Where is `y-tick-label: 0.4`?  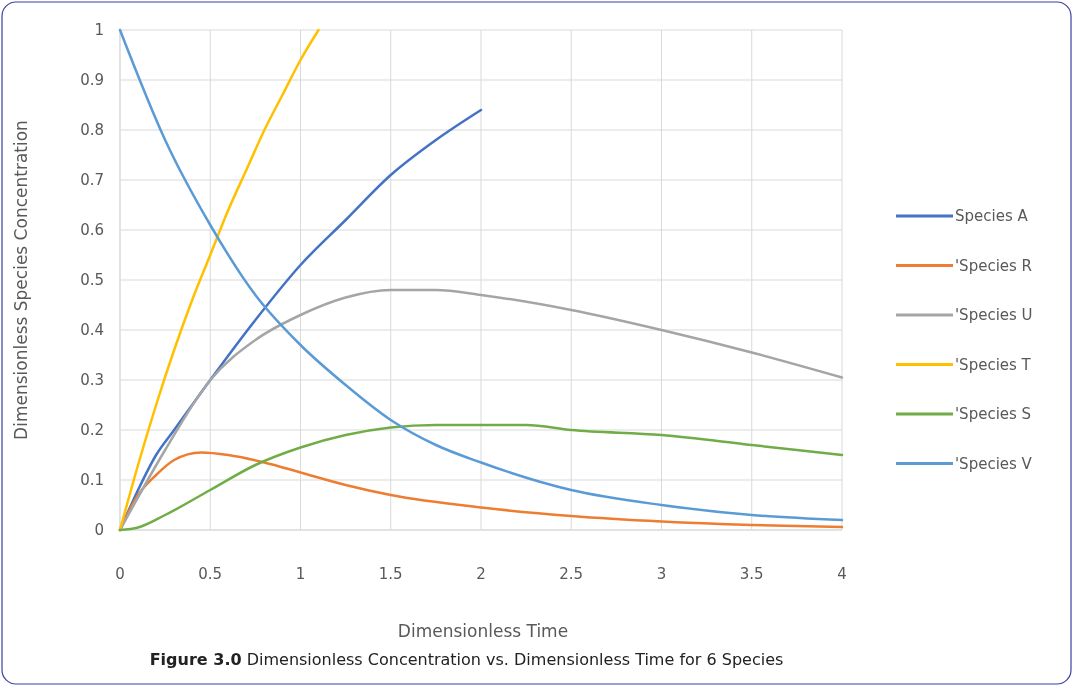 y-tick-label: 0.4 is located at coordinates (92, 330).